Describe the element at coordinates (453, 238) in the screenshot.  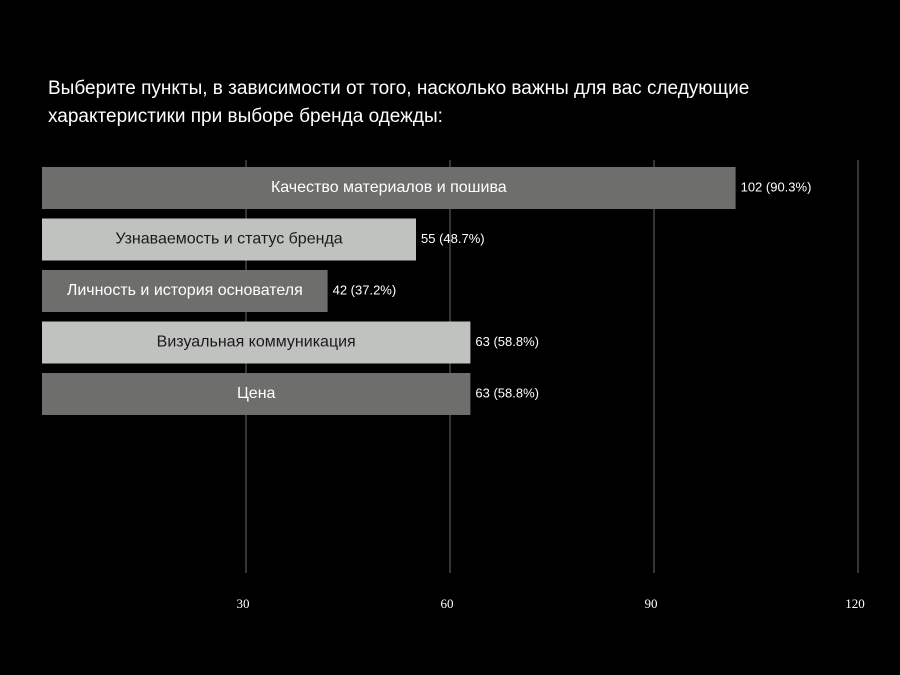
I see `value-label: 55 (48.7%)` at that location.